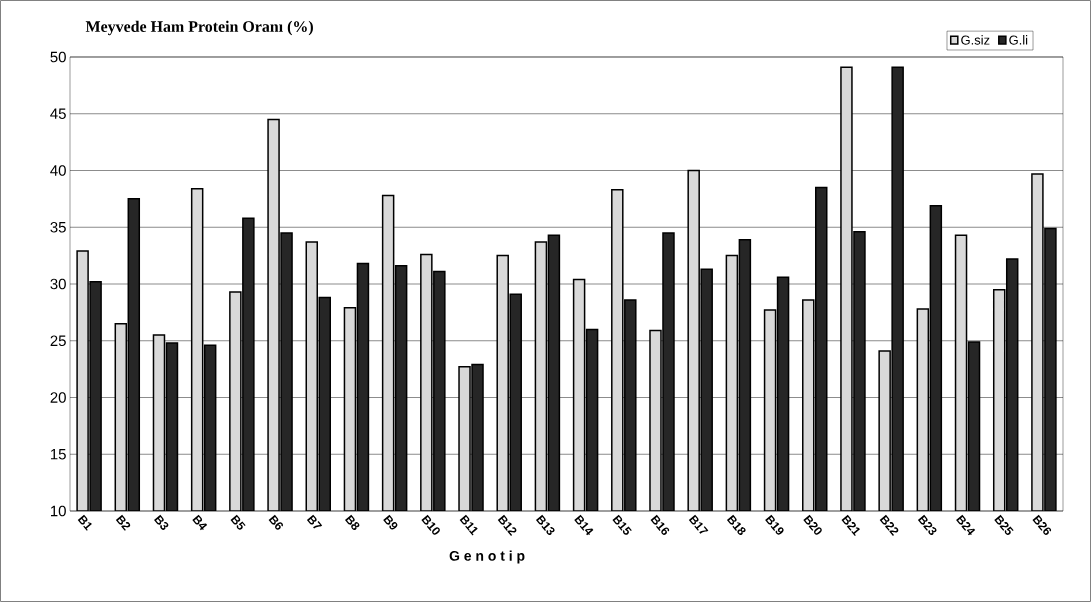  I want to click on y-tick-label: 50, so click(58, 57).